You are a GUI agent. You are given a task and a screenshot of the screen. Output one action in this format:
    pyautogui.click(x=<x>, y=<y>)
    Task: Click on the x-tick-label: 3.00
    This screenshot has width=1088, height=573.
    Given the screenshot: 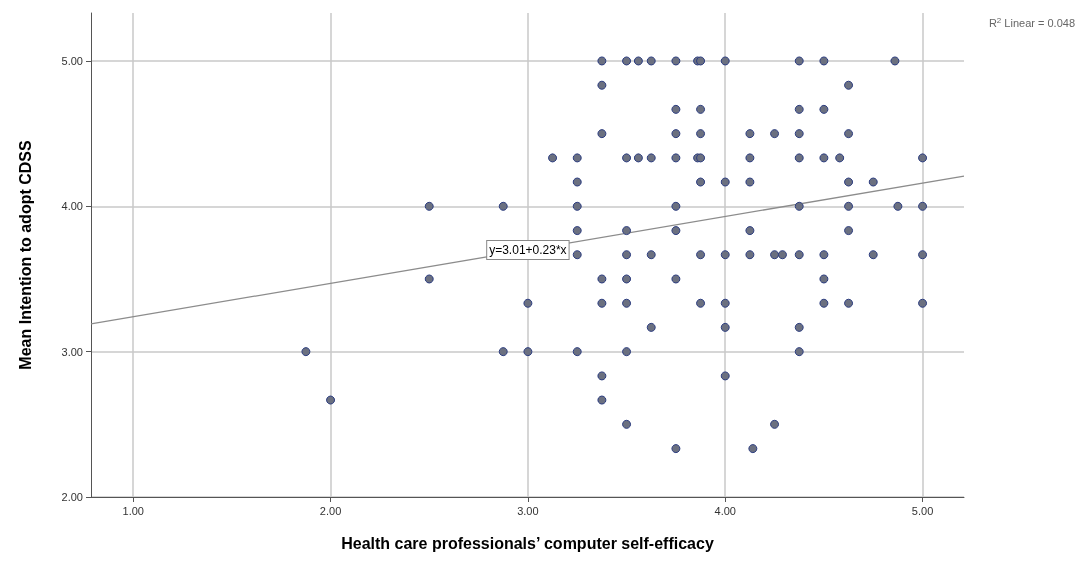 What is the action you would take?
    pyautogui.click(x=528, y=510)
    